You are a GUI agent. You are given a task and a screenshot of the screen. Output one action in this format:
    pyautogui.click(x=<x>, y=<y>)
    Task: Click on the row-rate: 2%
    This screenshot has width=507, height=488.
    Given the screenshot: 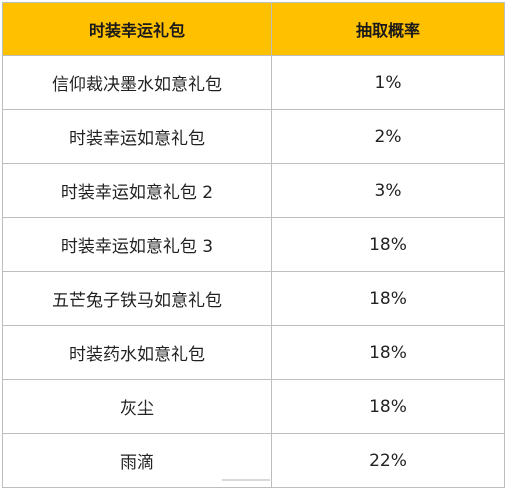 What is the action you would take?
    pyautogui.click(x=388, y=136)
    